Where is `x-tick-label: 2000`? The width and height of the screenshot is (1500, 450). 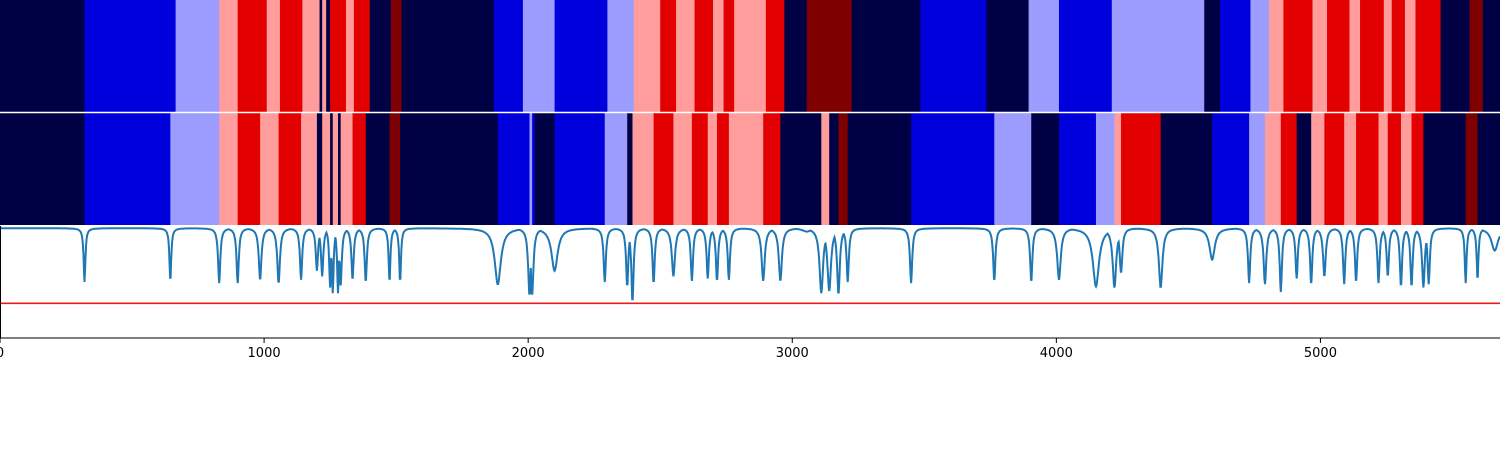
x-tick-label: 2000 is located at coordinates (528, 353).